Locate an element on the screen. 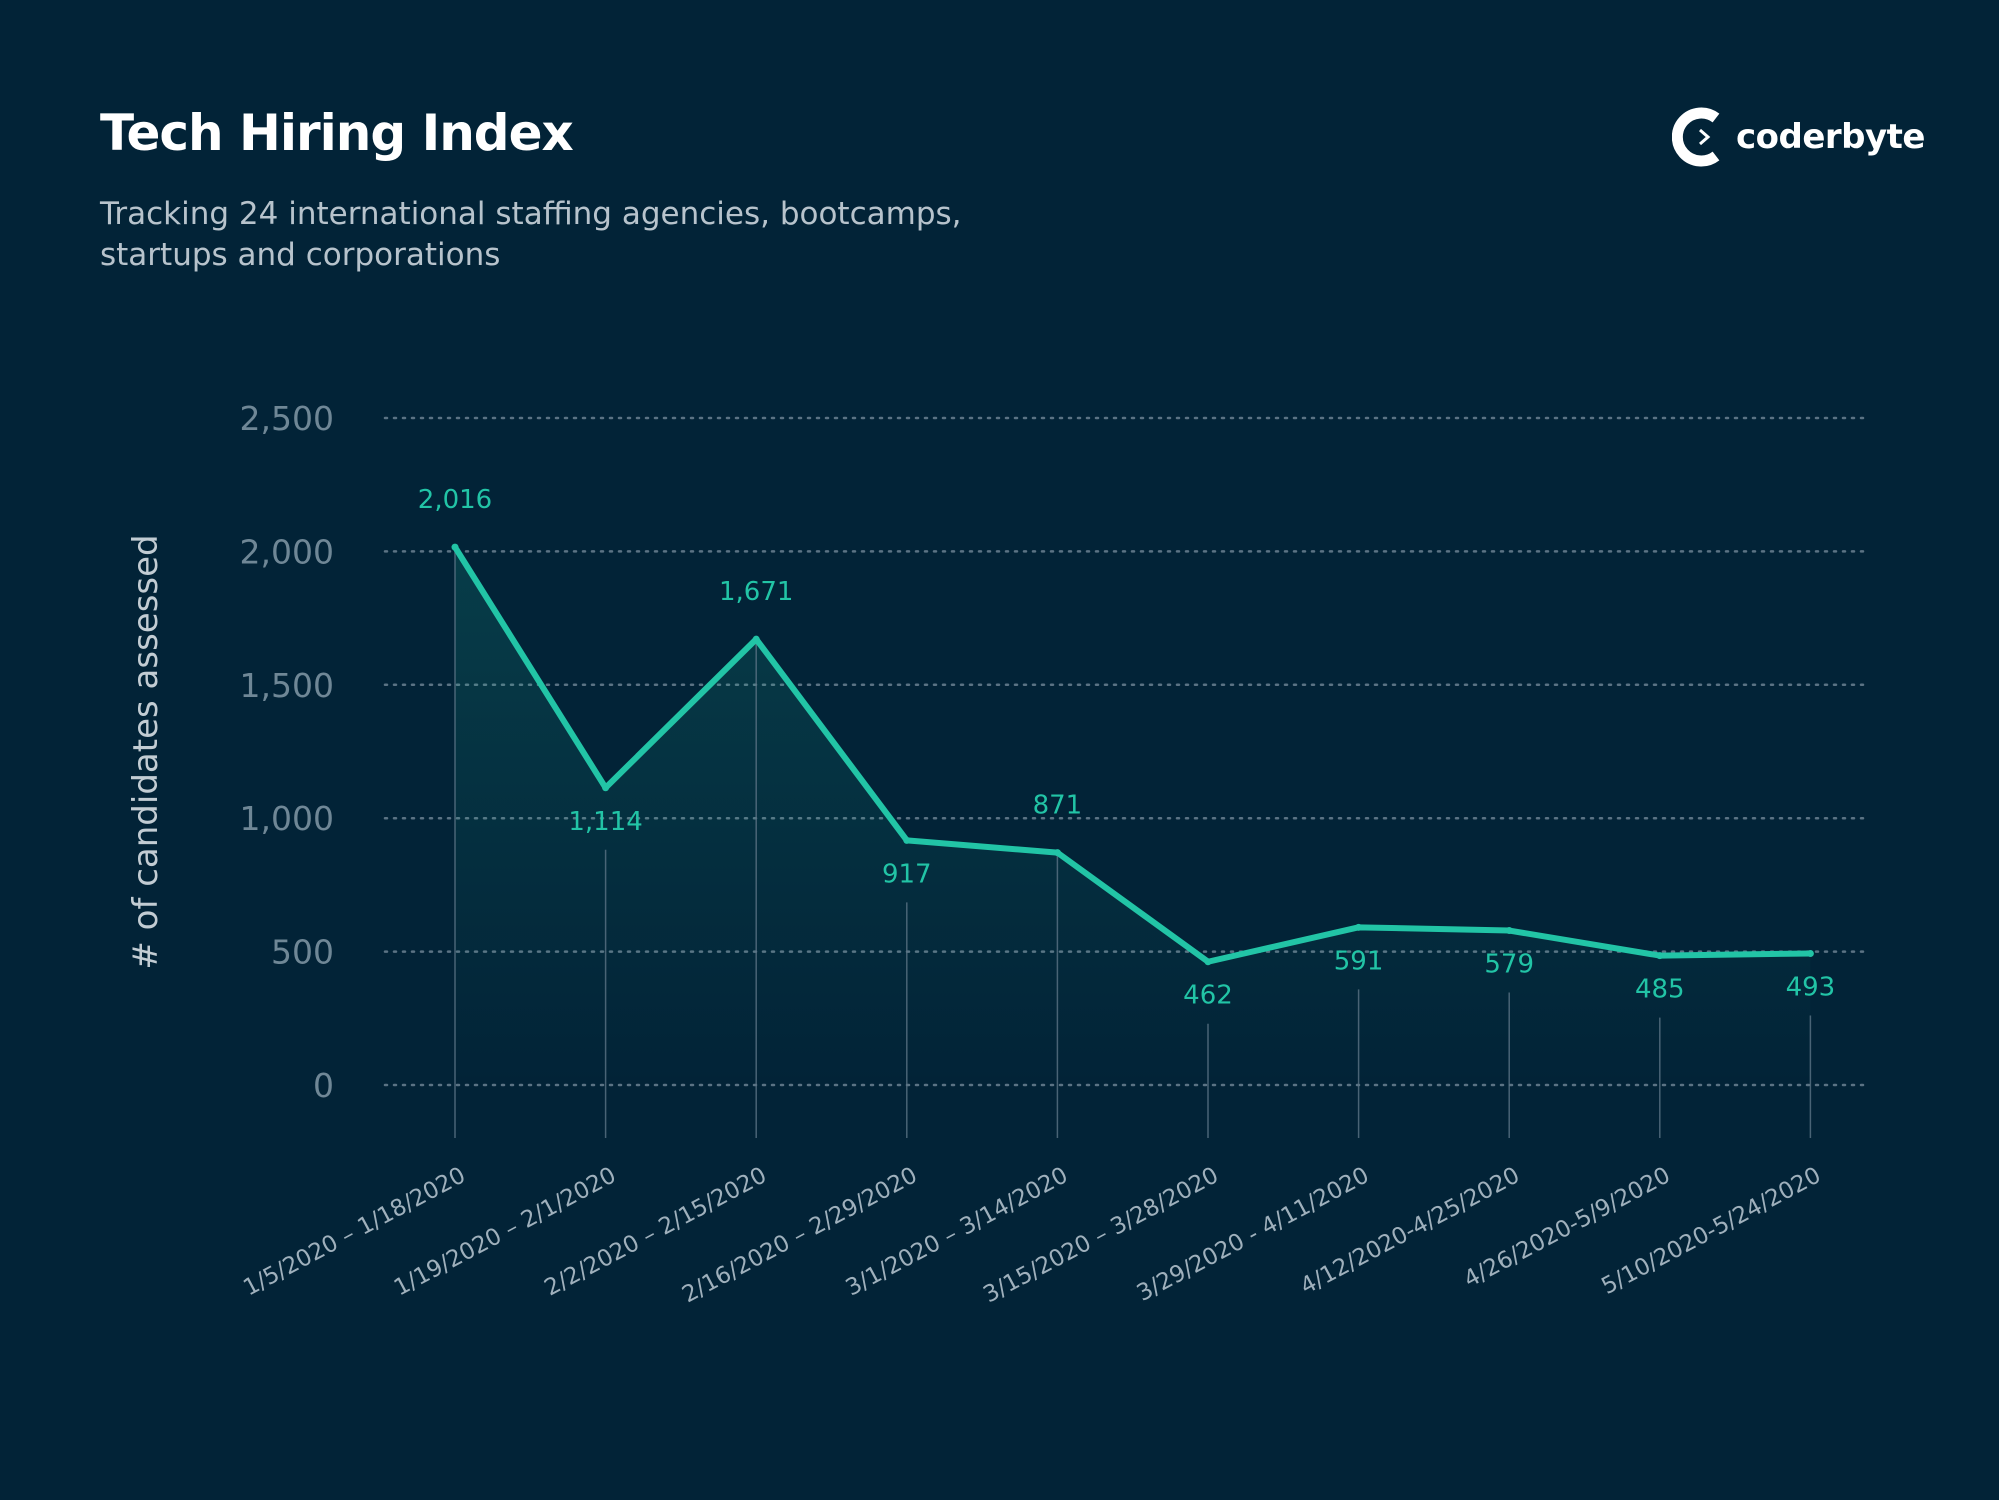 The height and width of the screenshot is (1500, 1999). y-tick-label: 0 is located at coordinates (323, 1085).